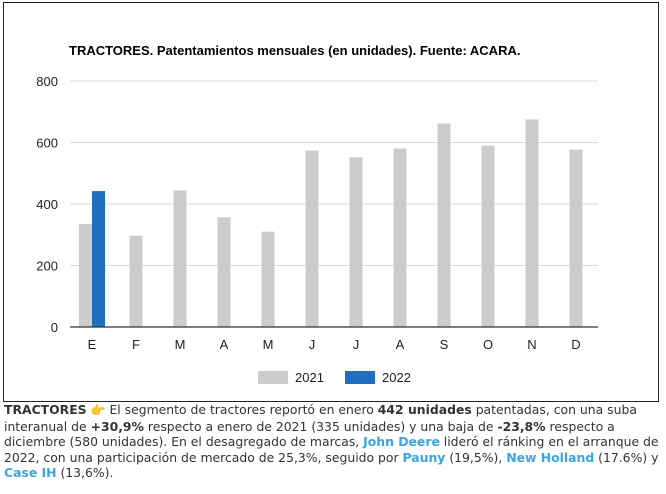  Describe the element at coordinates (550, 457) in the screenshot. I see `brand-link-new-holland: New Holland` at that location.